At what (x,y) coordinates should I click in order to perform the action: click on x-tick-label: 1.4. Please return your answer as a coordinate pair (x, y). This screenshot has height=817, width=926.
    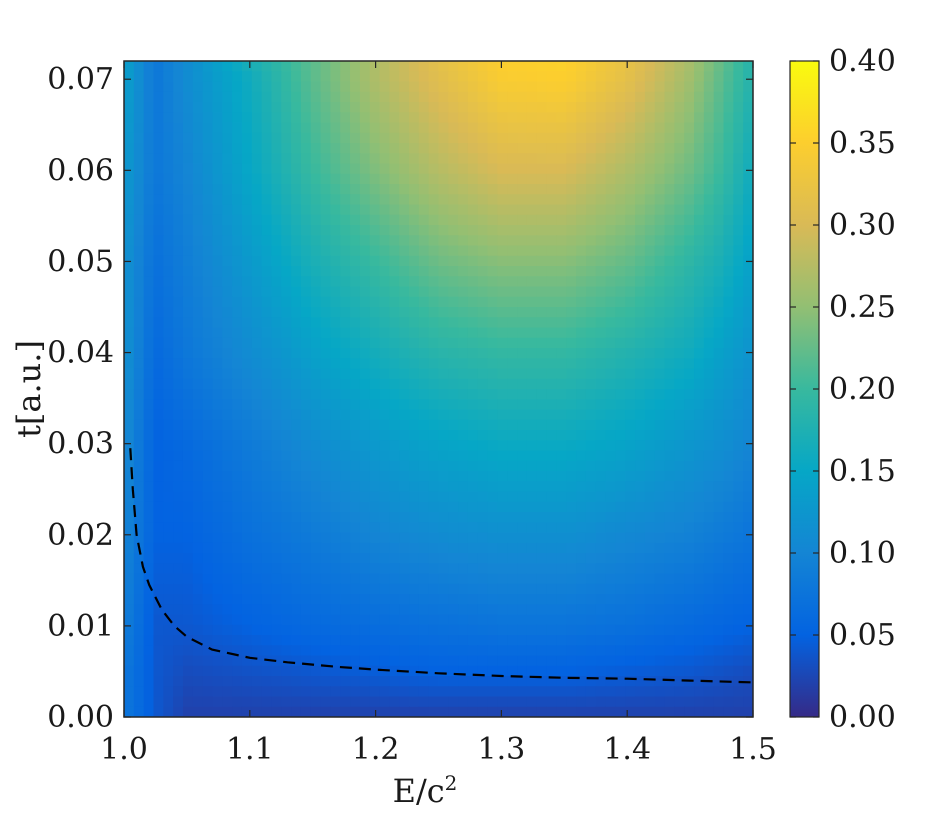
    Looking at the image, I should click on (627, 749).